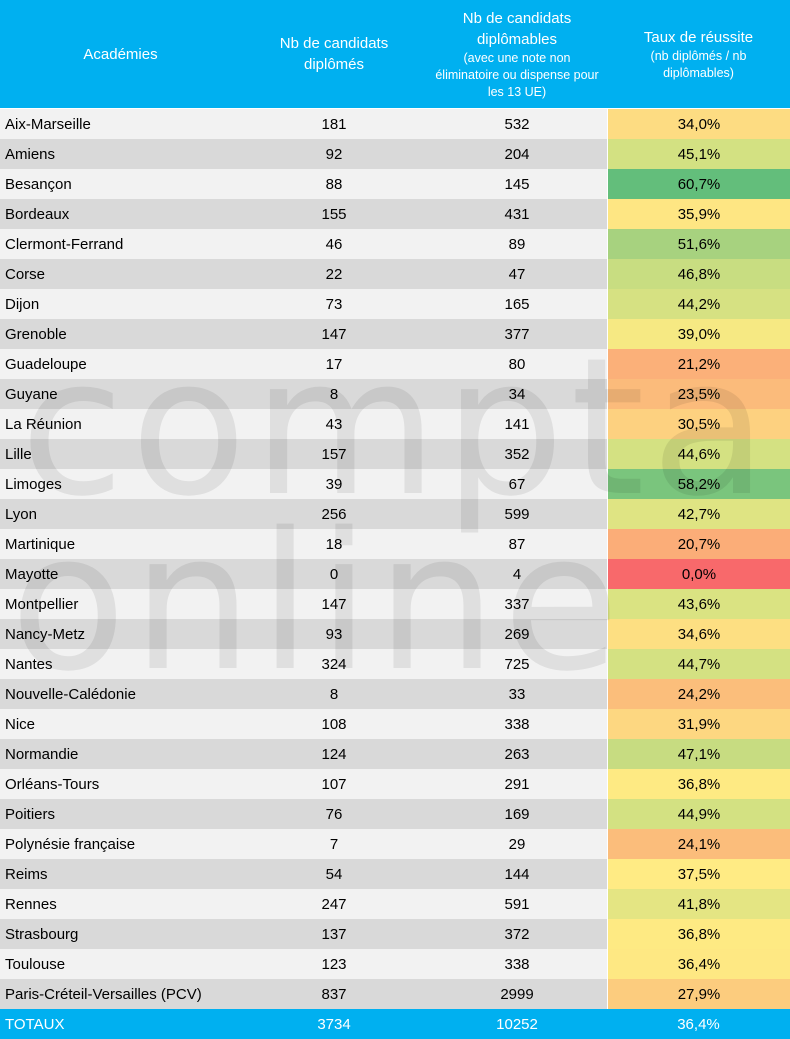 The width and height of the screenshot is (790, 1039). I want to click on cell-diplomes: 17, so click(334, 364).